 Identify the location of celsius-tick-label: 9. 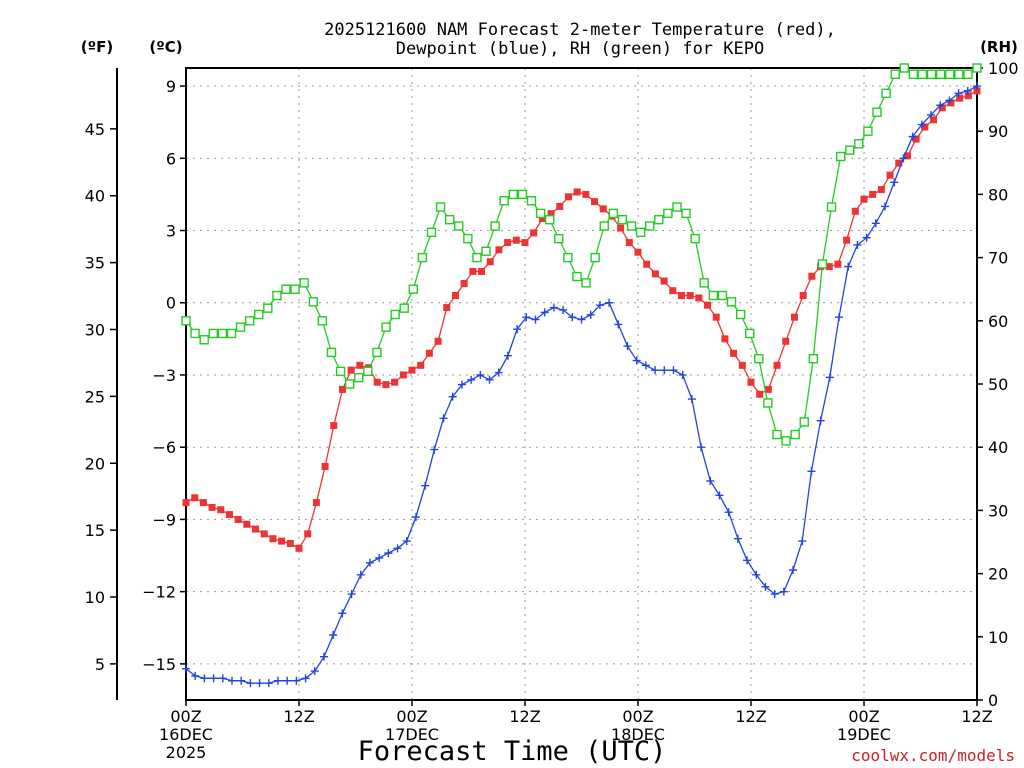
(171, 86).